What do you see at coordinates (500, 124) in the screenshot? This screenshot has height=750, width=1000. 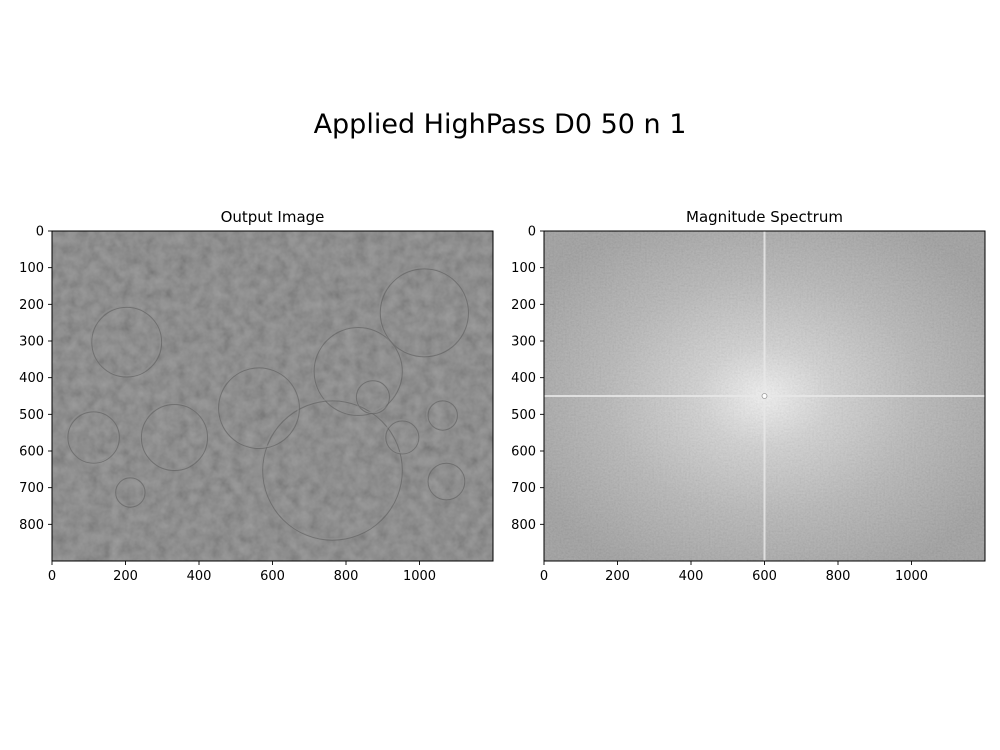 I see `figure-suptitle: Applied HighPass D0 50 n 1` at bounding box center [500, 124].